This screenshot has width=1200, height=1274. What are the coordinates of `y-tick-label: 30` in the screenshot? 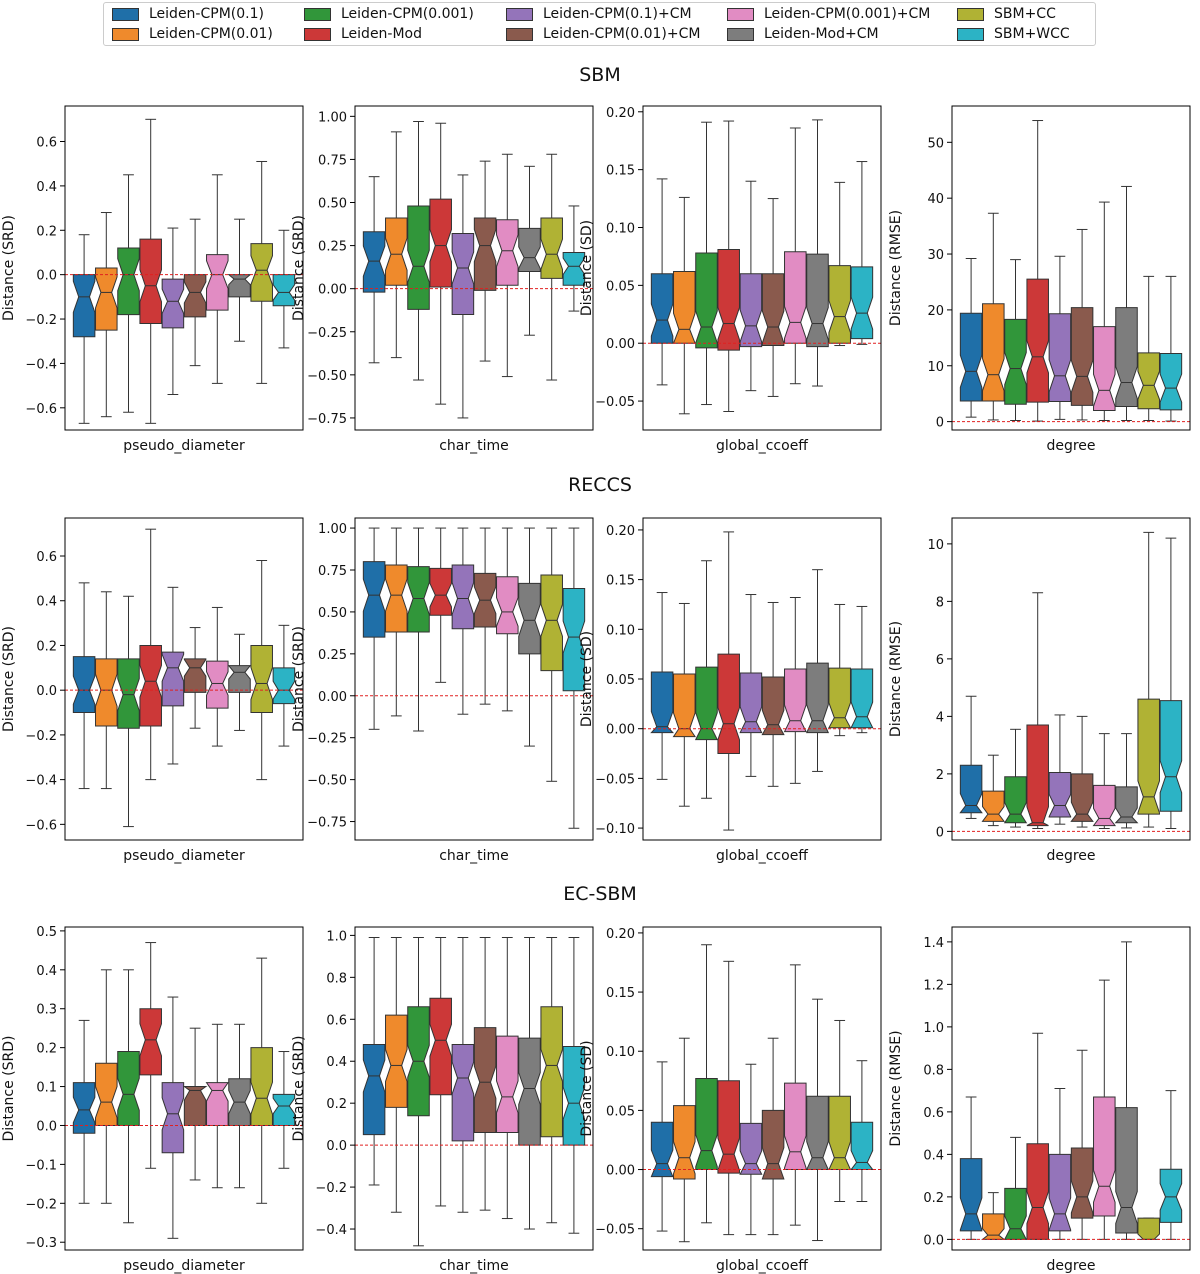 It's located at (935, 255).